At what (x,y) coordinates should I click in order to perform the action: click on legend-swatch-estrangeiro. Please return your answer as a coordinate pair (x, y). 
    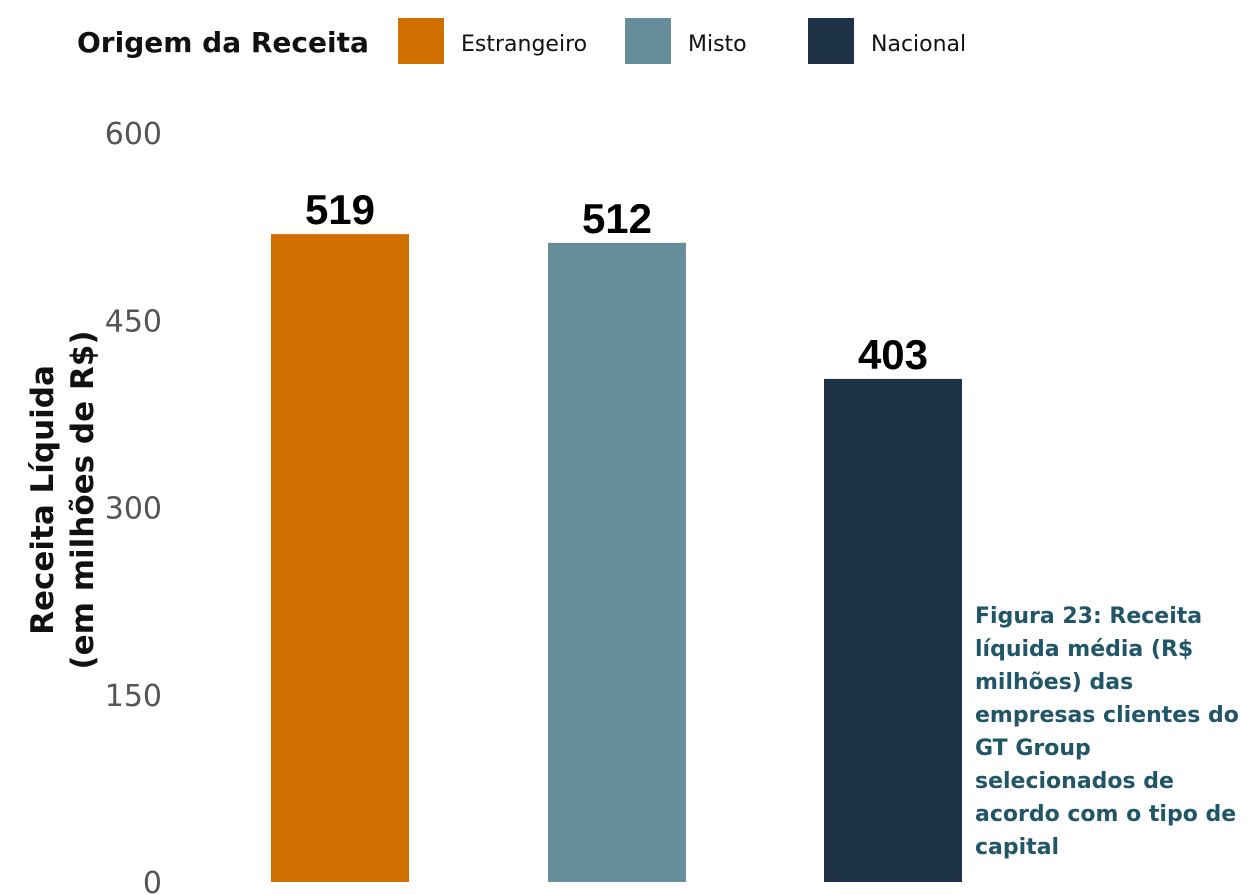
    Looking at the image, I should click on (421, 41).